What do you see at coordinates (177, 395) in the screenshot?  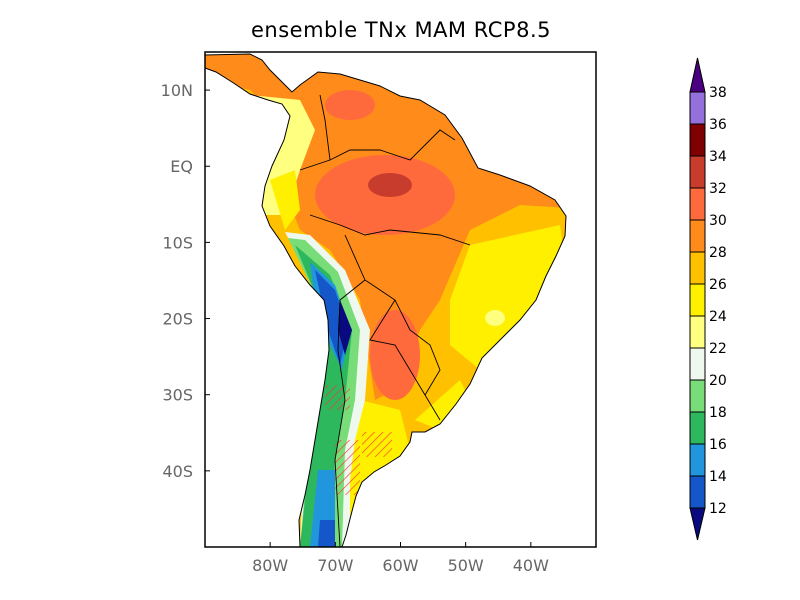 I see `lat-tick-label: 30S` at bounding box center [177, 395].